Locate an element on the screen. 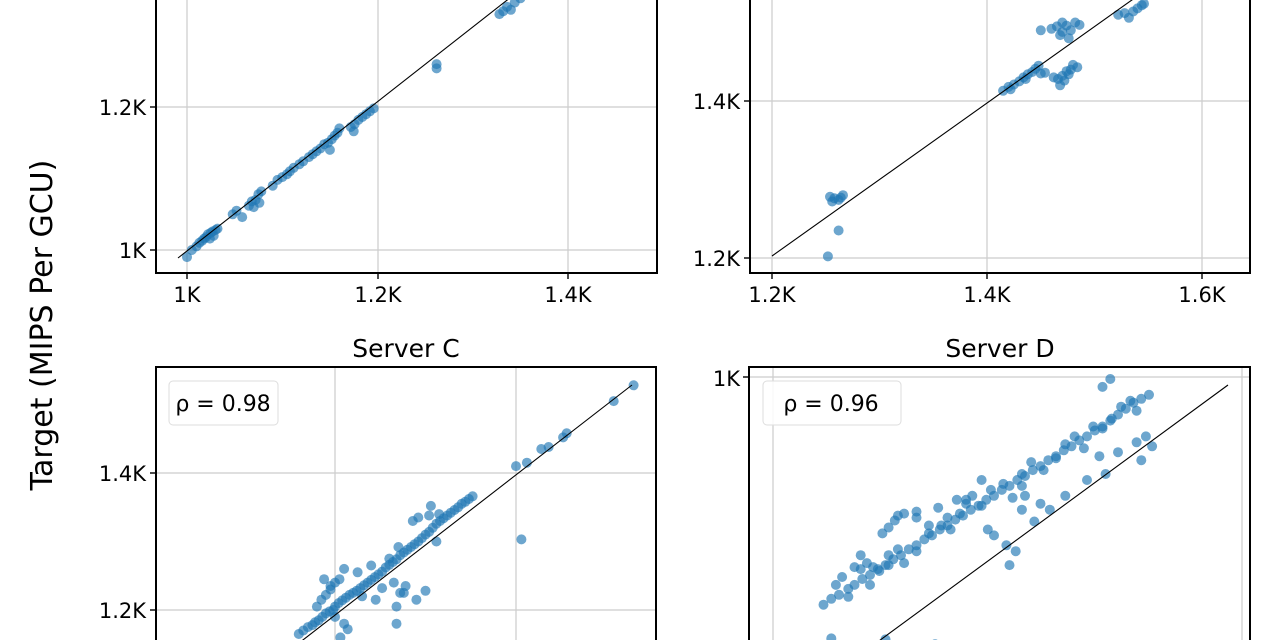  correlation-value: ρ = 0.98 is located at coordinates (222, 404).